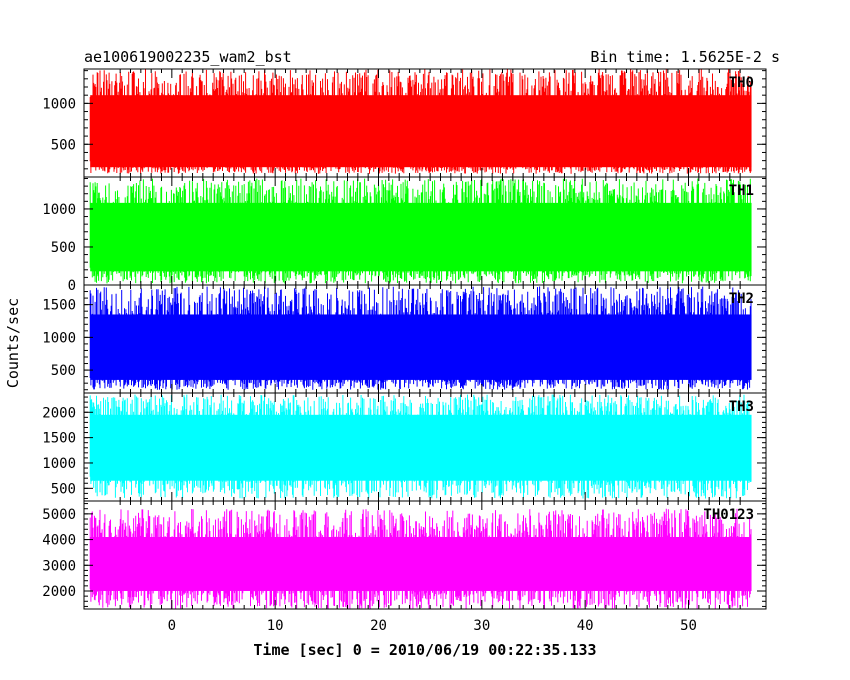 This screenshot has height=680, width=850. I want to click on panel-label-th0: TH0, so click(741, 83).